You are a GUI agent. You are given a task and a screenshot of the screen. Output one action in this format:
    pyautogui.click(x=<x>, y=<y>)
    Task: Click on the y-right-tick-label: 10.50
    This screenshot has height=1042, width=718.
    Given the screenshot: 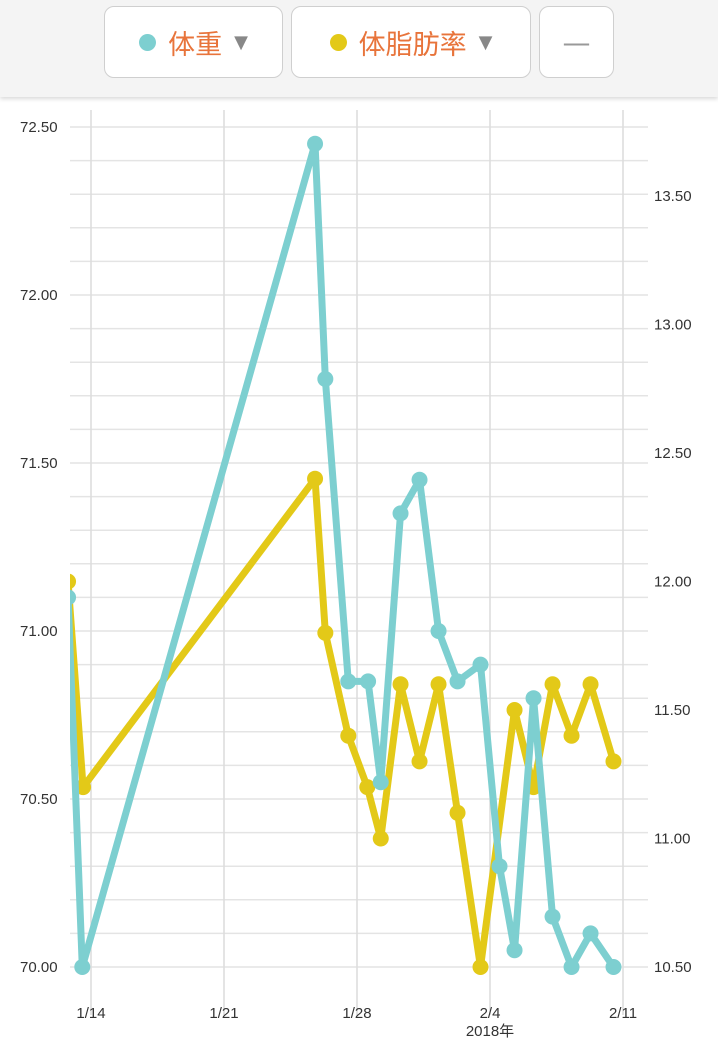 What is the action you would take?
    pyautogui.click(x=673, y=967)
    